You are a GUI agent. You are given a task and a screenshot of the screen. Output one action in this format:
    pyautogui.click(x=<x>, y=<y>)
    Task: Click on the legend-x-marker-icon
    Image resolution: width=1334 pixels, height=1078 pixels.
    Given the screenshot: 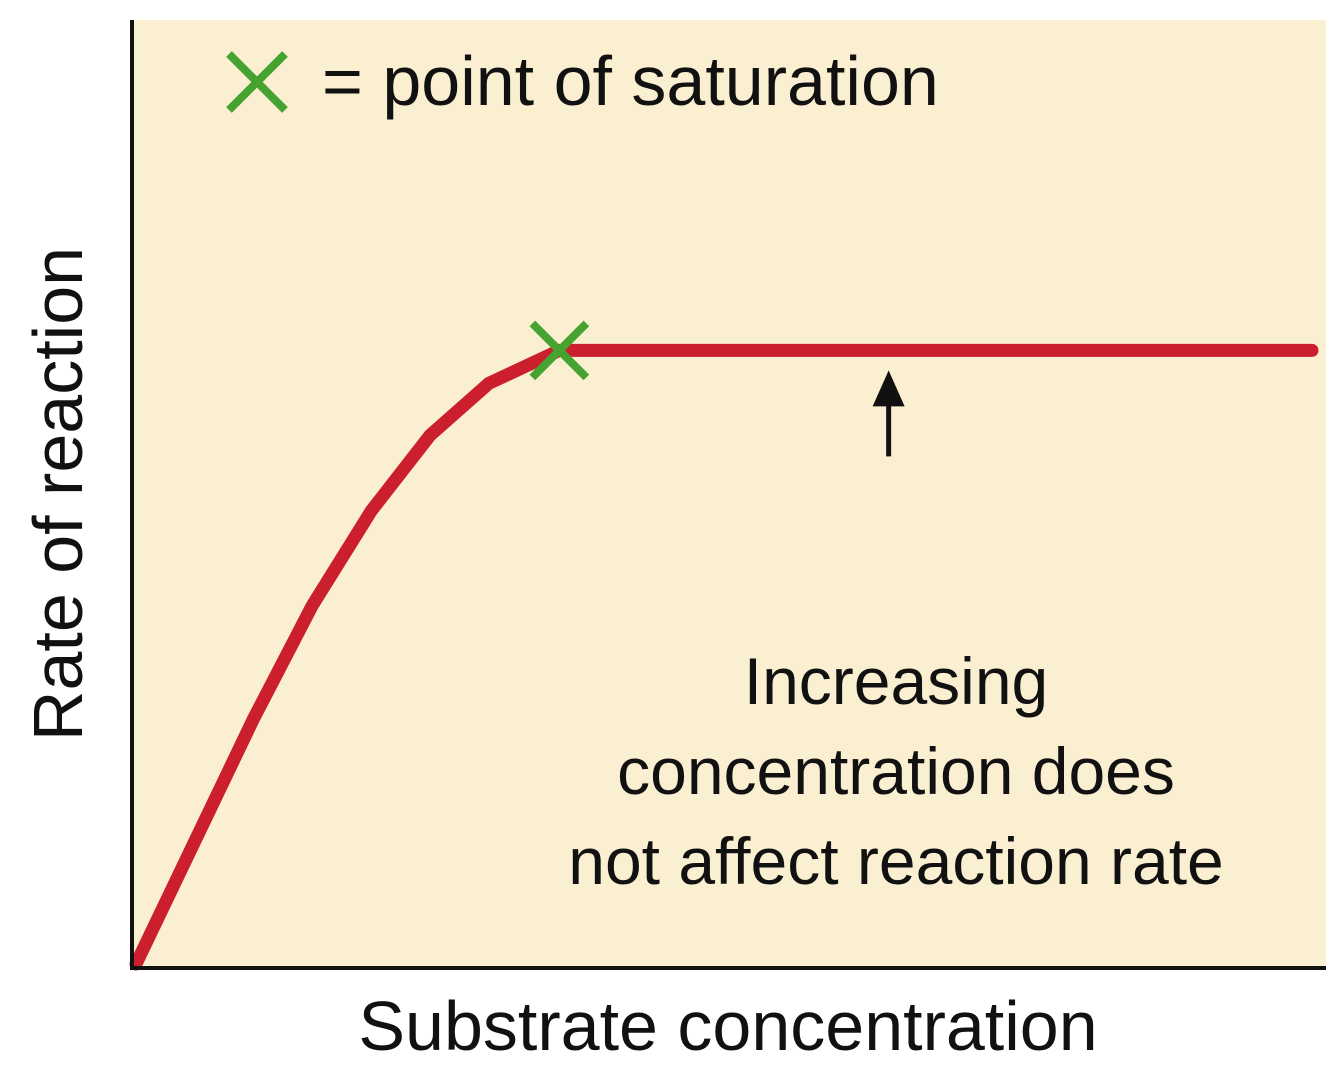 What is the action you would take?
    pyautogui.click(x=257, y=82)
    